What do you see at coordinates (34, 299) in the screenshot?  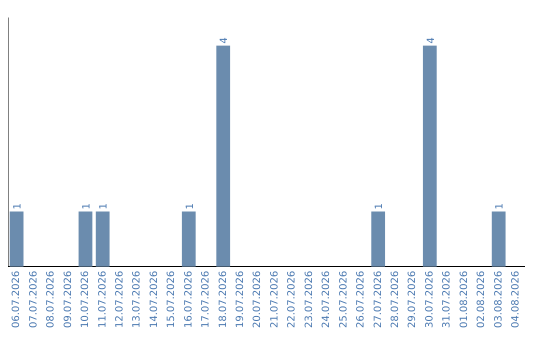 I see `x-tick-label: 07.07.2026` at bounding box center [34, 299].